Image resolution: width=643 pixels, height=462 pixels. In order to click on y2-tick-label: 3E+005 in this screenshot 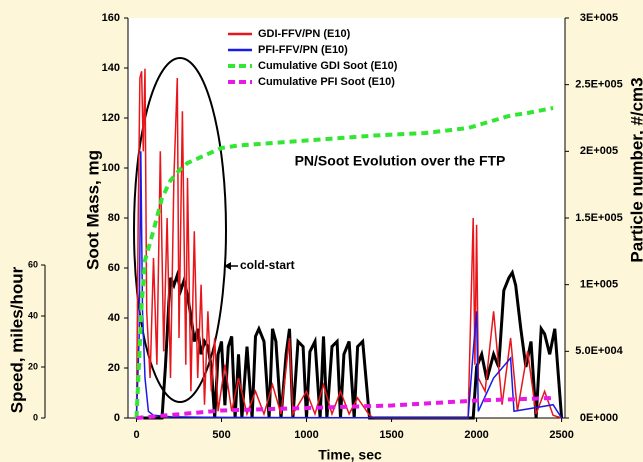, I will do `click(599, 18)`.